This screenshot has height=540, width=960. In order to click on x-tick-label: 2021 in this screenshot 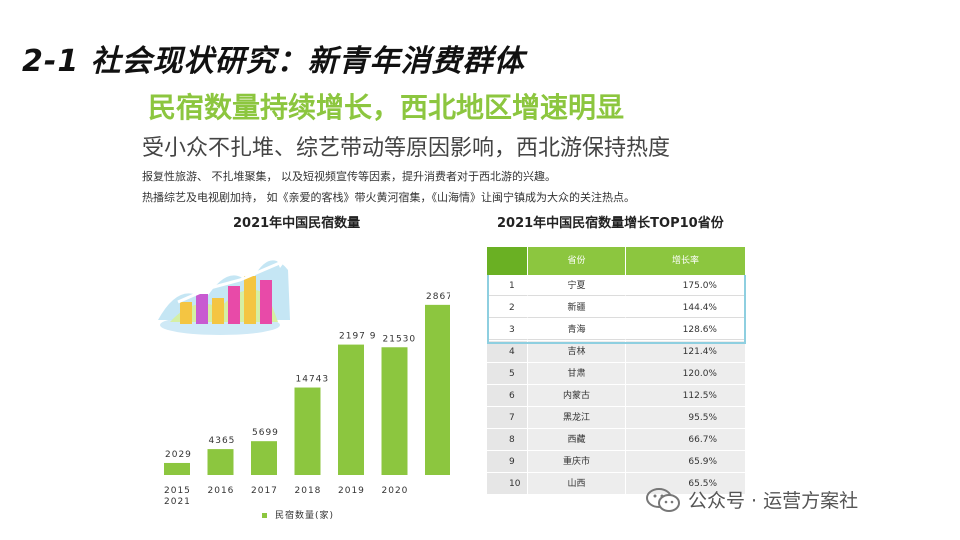, I will do `click(177, 502)`.